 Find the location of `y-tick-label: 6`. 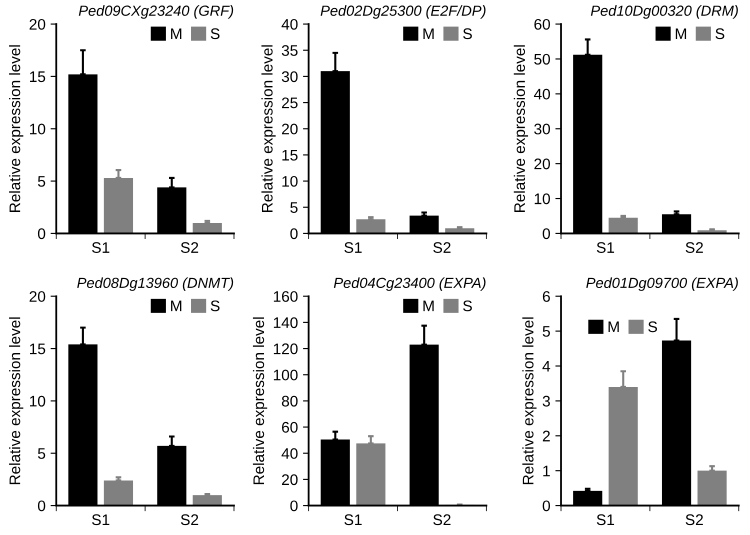

y-tick-label: 6 is located at coordinates (546, 296).